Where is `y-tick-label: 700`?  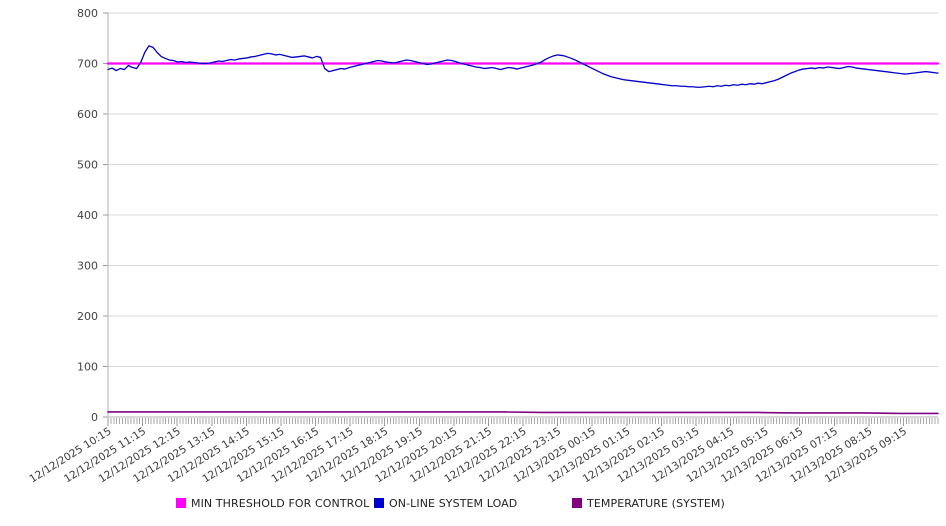 y-tick-label: 700 is located at coordinates (87, 64).